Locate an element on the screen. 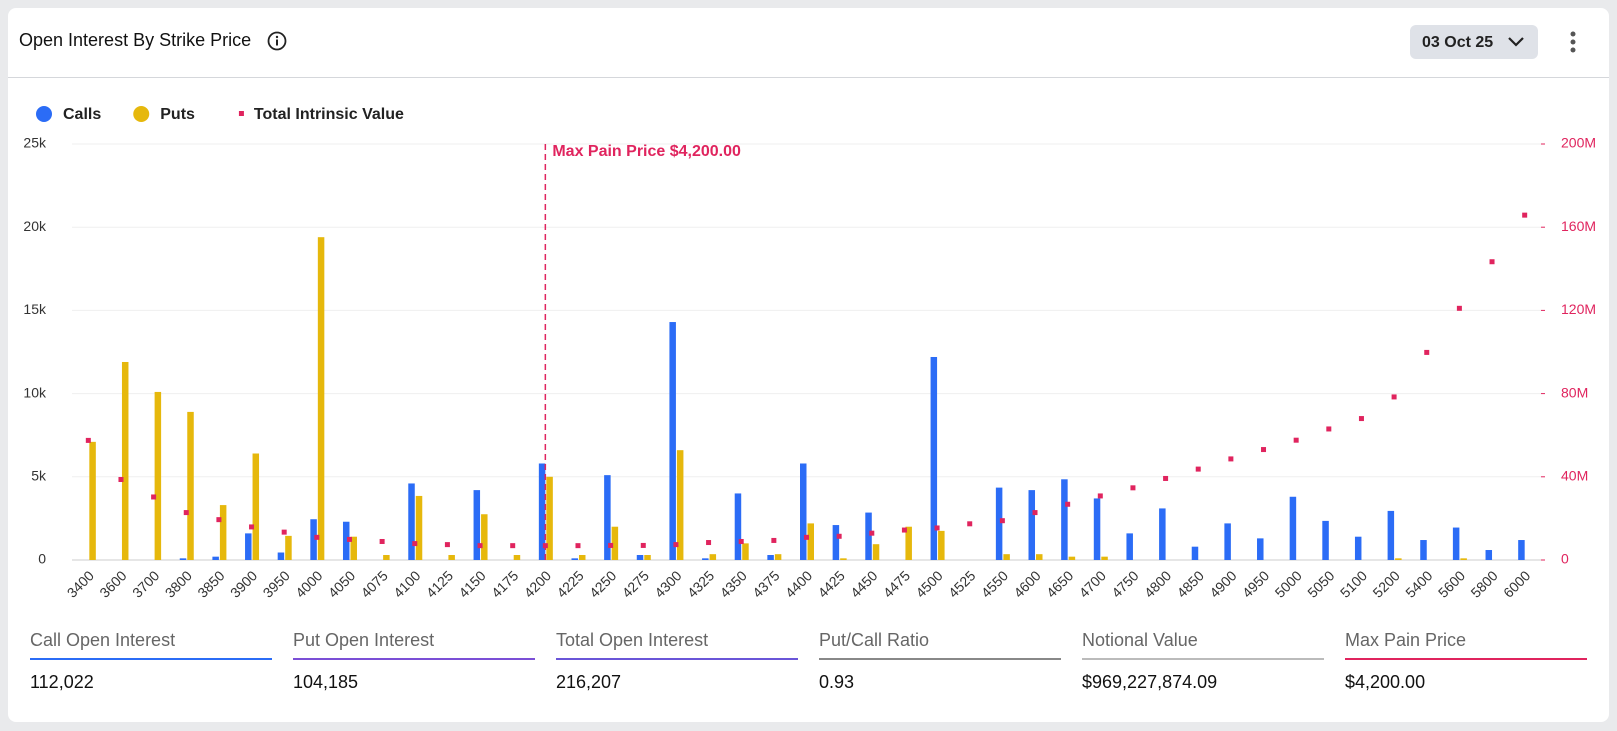 The image size is (1617, 731). x-tick-label: 3900 is located at coordinates (243, 583).